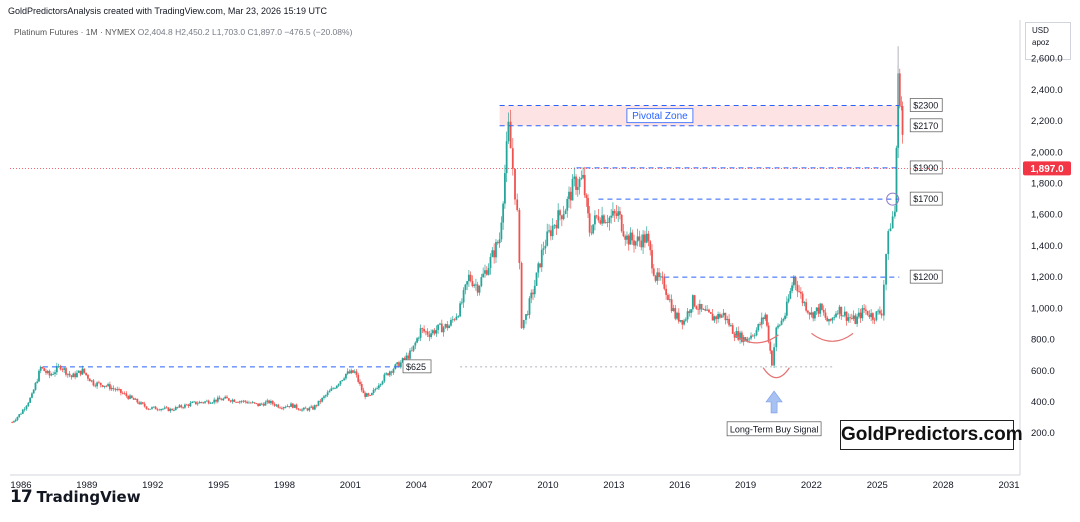 The image size is (1080, 522). What do you see at coordinates (925, 199) in the screenshot?
I see `level-label: $1700` at bounding box center [925, 199].